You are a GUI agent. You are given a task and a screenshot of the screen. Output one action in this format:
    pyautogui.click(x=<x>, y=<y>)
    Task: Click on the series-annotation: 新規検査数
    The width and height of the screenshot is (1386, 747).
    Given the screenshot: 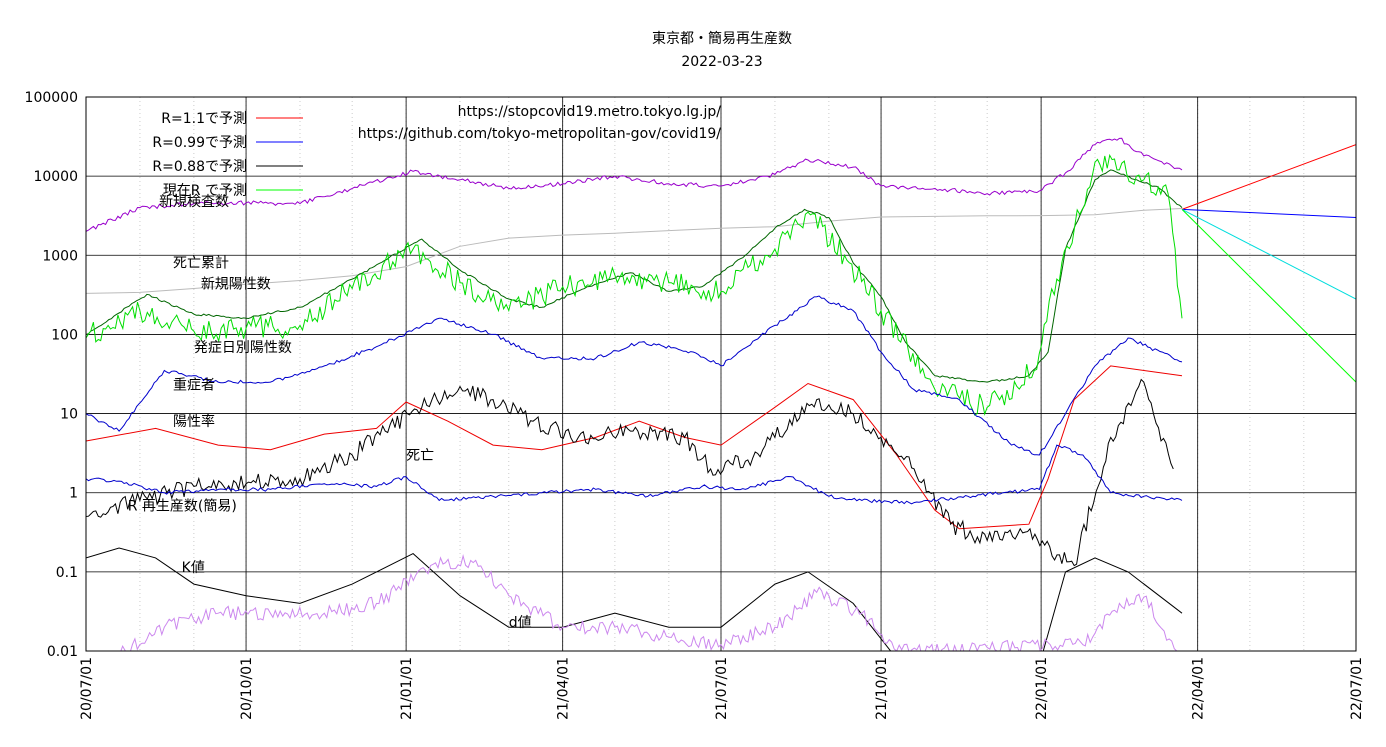 What is the action you would take?
    pyautogui.click(x=194, y=202)
    